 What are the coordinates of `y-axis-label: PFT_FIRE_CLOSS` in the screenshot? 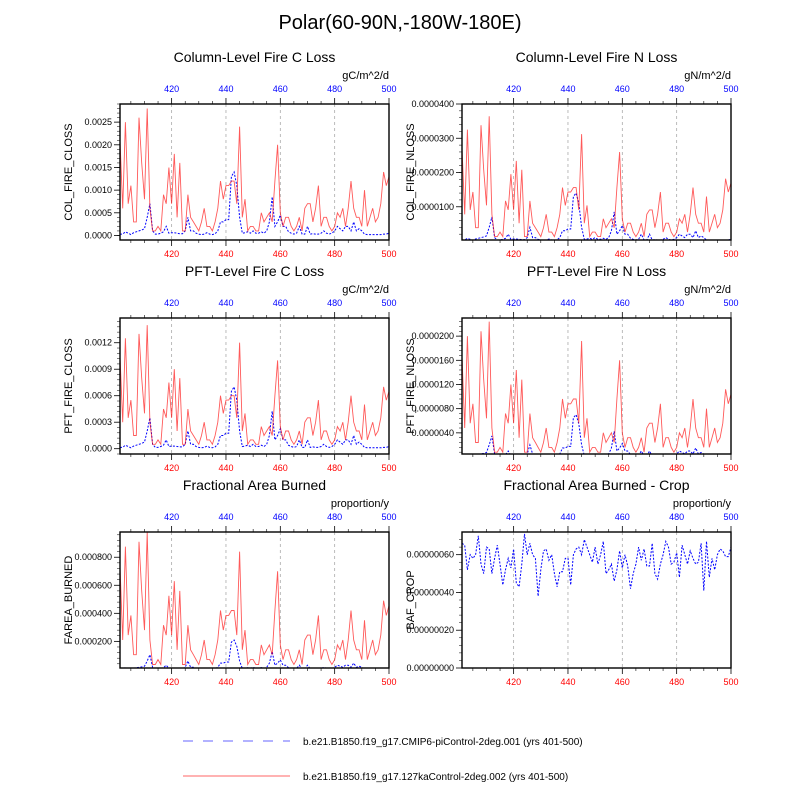 It's located at (69, 385).